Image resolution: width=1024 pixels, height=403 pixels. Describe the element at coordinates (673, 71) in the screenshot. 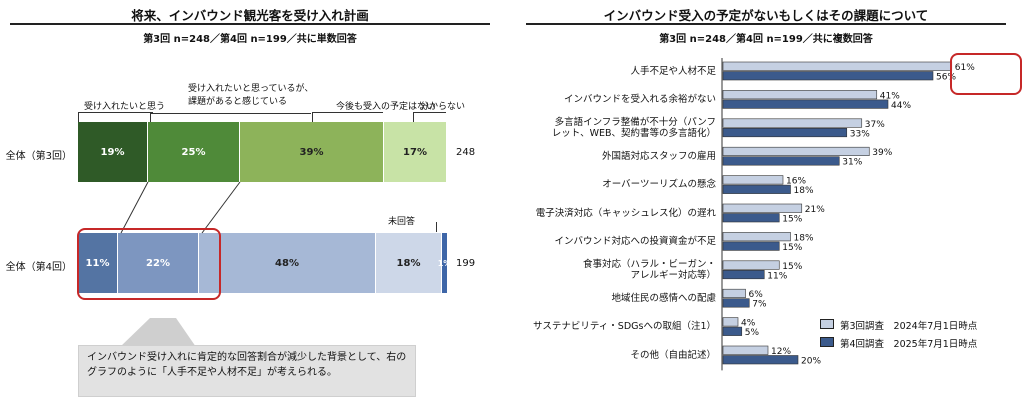

I see `hbar-category-label: 人手不足や人材不足` at that location.